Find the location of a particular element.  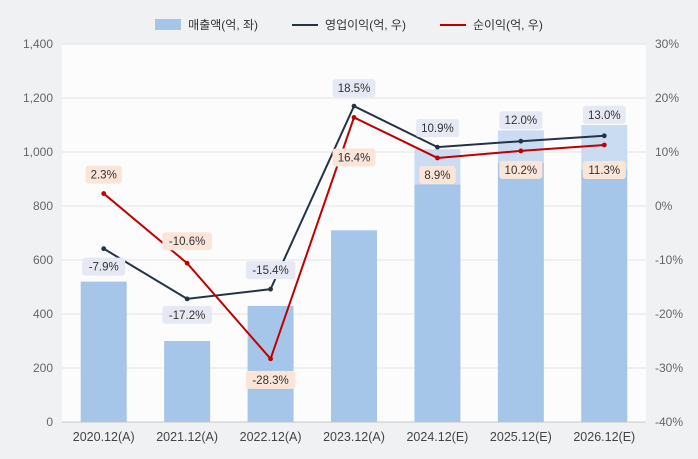

net-profit-label: 8.9% is located at coordinates (437, 176).